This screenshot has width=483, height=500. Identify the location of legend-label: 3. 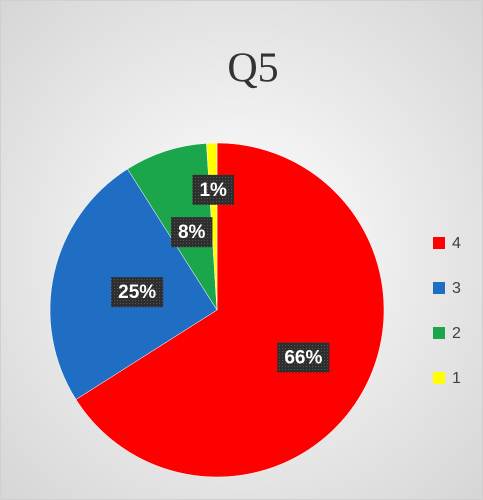
(456, 288).